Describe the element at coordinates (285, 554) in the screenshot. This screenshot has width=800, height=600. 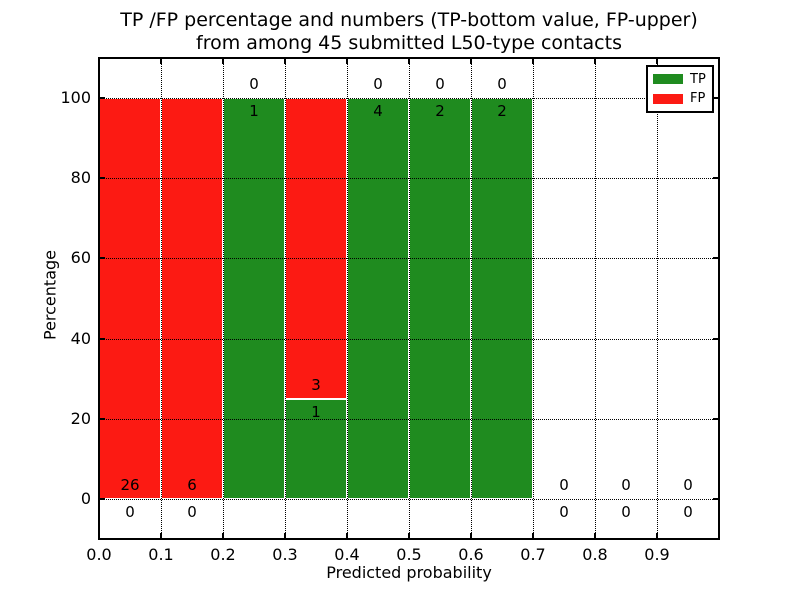
I see `x-tick-label: 0.3` at that location.